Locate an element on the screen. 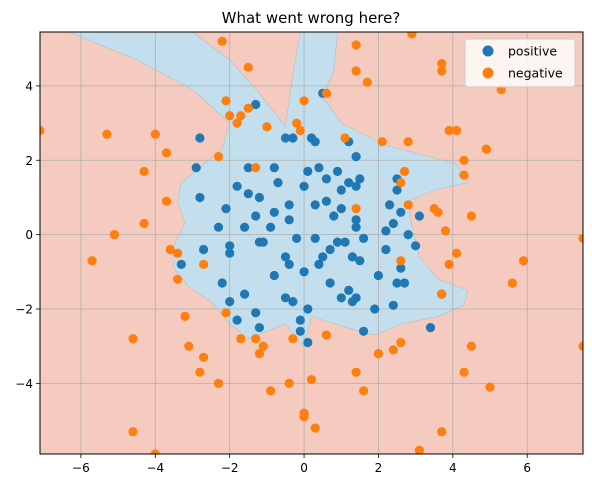 This screenshot has width=592, height=489. legend-label-negative: negative is located at coordinates (535, 73).